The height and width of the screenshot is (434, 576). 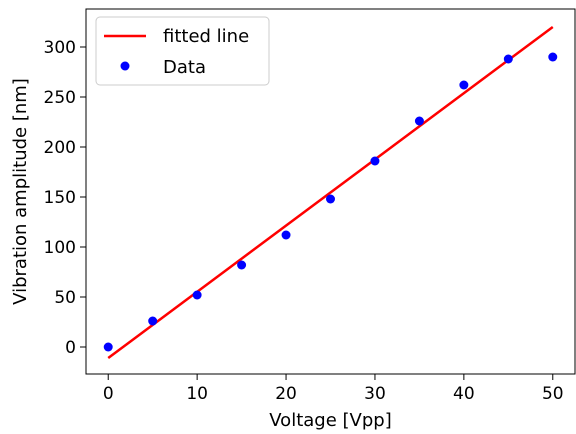 I want to click on y-tick-label: 150, so click(x=60, y=198).